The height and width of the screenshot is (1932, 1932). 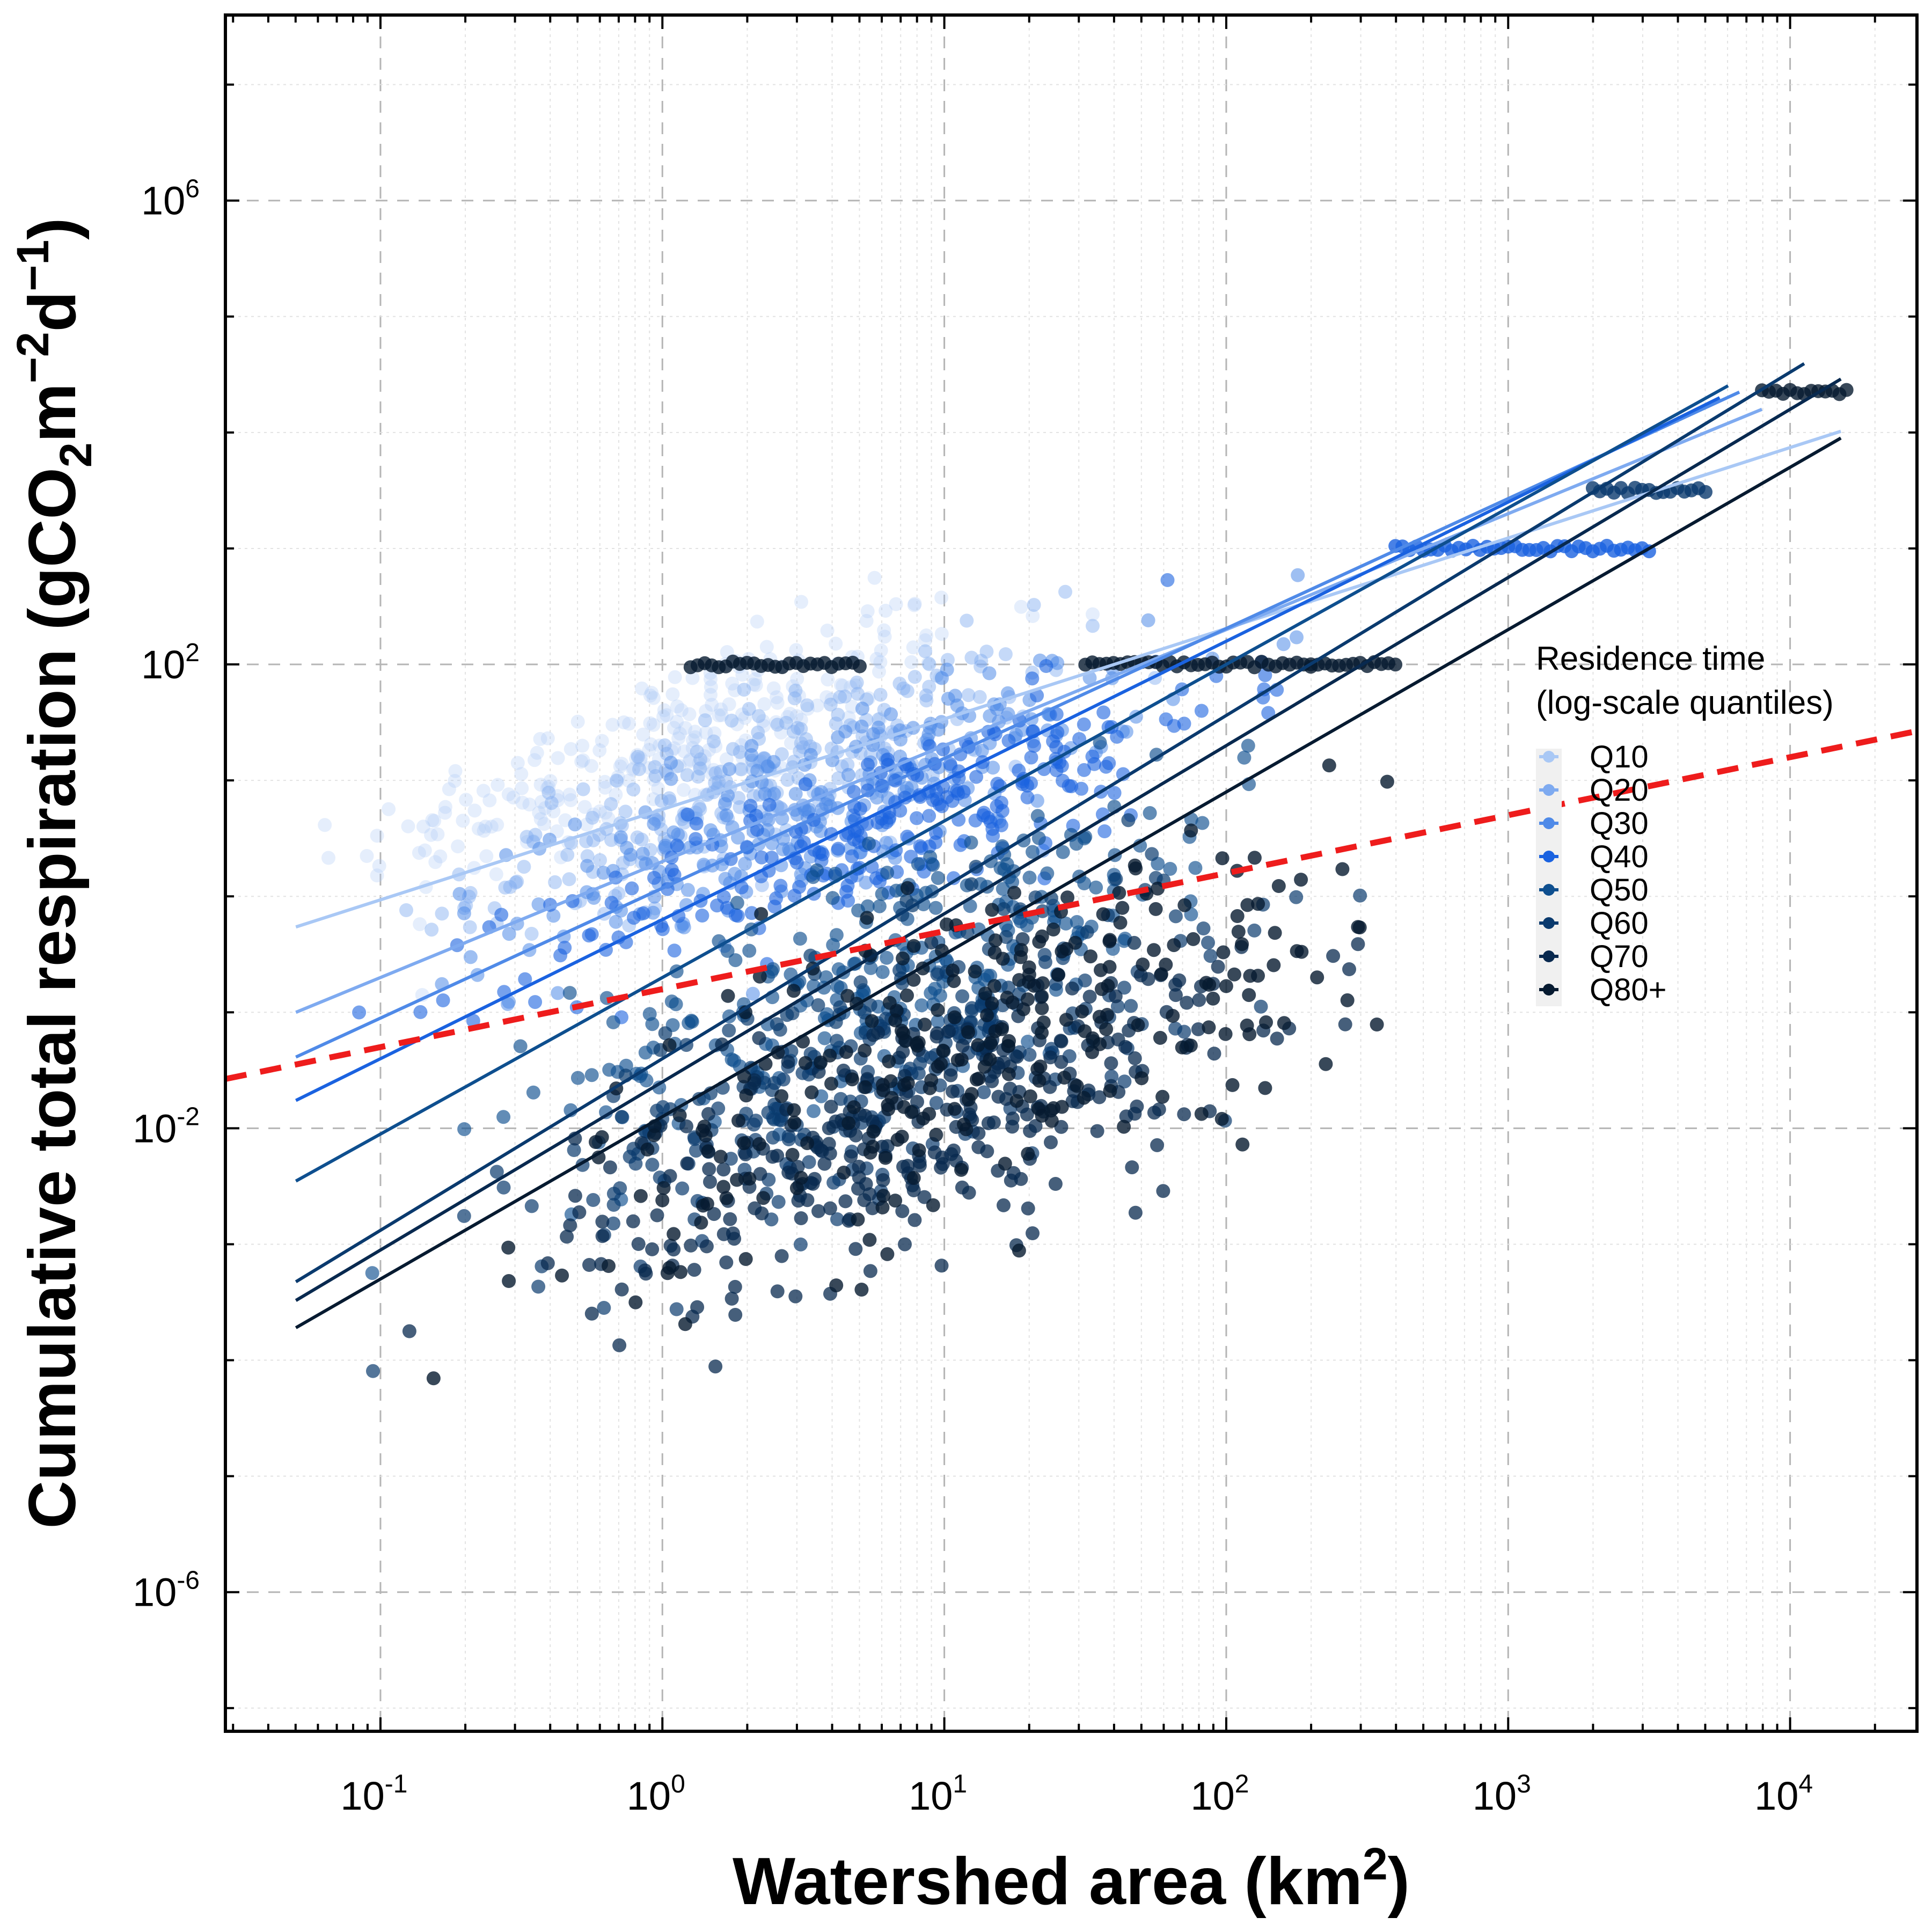 What do you see at coordinates (709, 786) in the screenshot?
I see `series-points-q10` at bounding box center [709, 786].